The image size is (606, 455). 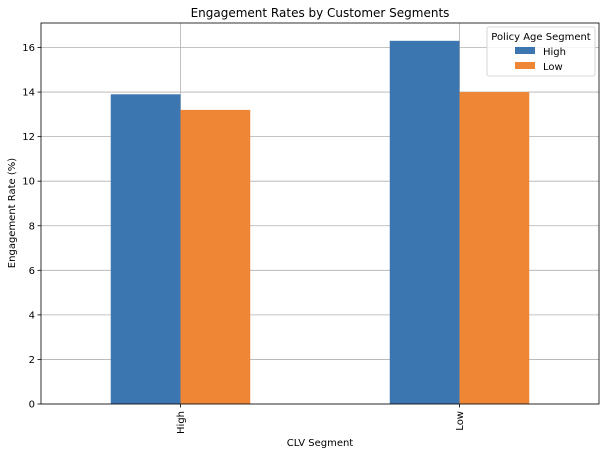 What do you see at coordinates (460, 421) in the screenshot?
I see `x-tick-label: Low` at bounding box center [460, 421].